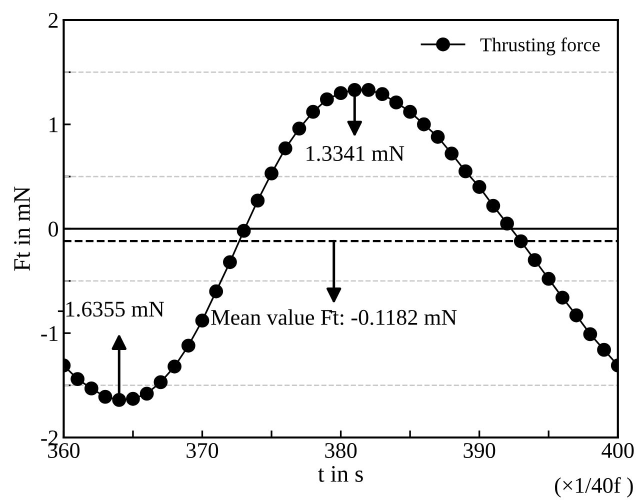  What do you see at coordinates (618, 450) in the screenshot?
I see `x-tick-label: 400` at bounding box center [618, 450].